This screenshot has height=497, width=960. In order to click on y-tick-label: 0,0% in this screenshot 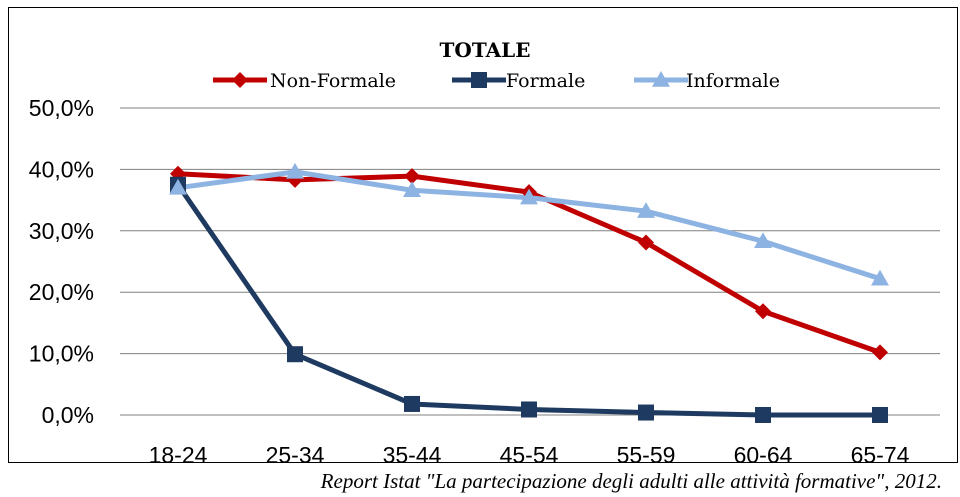, I will do `click(68, 415)`.